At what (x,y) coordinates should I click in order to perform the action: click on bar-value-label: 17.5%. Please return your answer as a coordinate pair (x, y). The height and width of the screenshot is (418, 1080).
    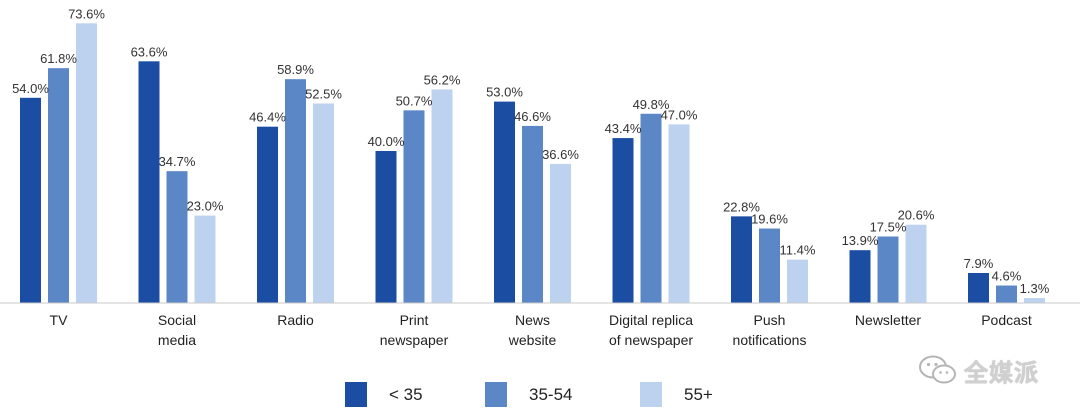
    Looking at the image, I should click on (888, 227).